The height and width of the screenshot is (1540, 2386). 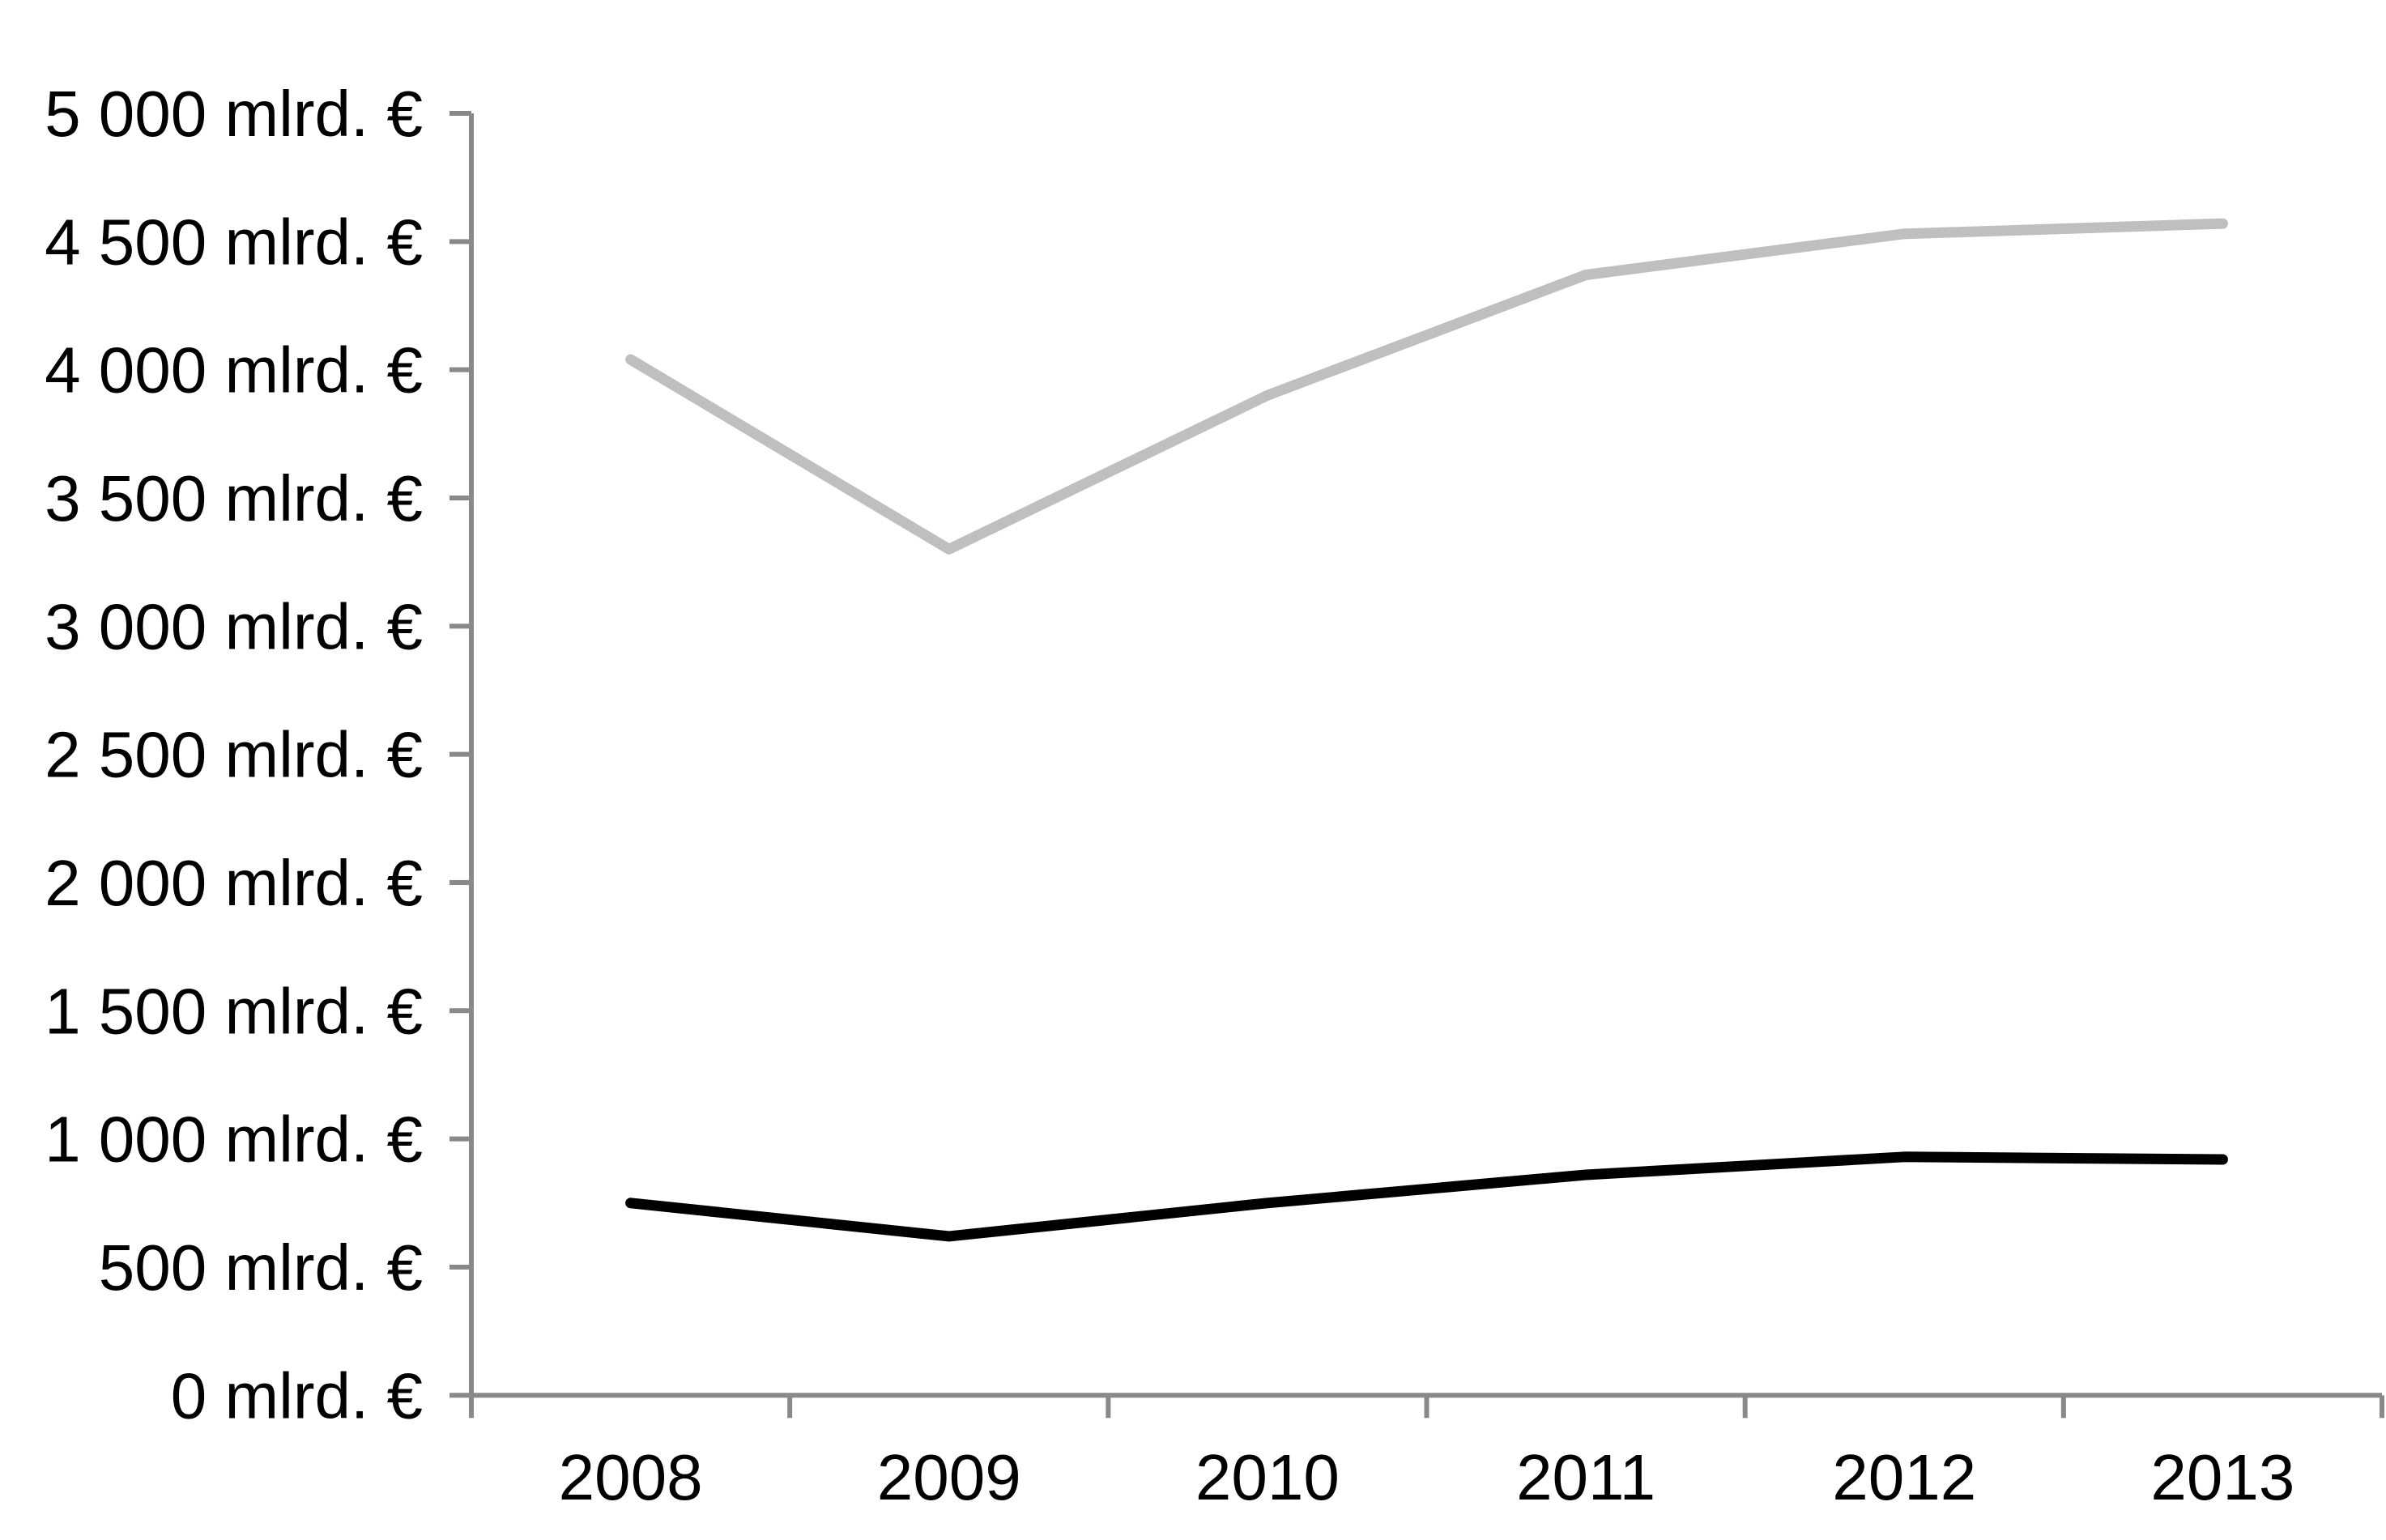 I want to click on x-axis-category-label: 2010, so click(x=1267, y=1477).